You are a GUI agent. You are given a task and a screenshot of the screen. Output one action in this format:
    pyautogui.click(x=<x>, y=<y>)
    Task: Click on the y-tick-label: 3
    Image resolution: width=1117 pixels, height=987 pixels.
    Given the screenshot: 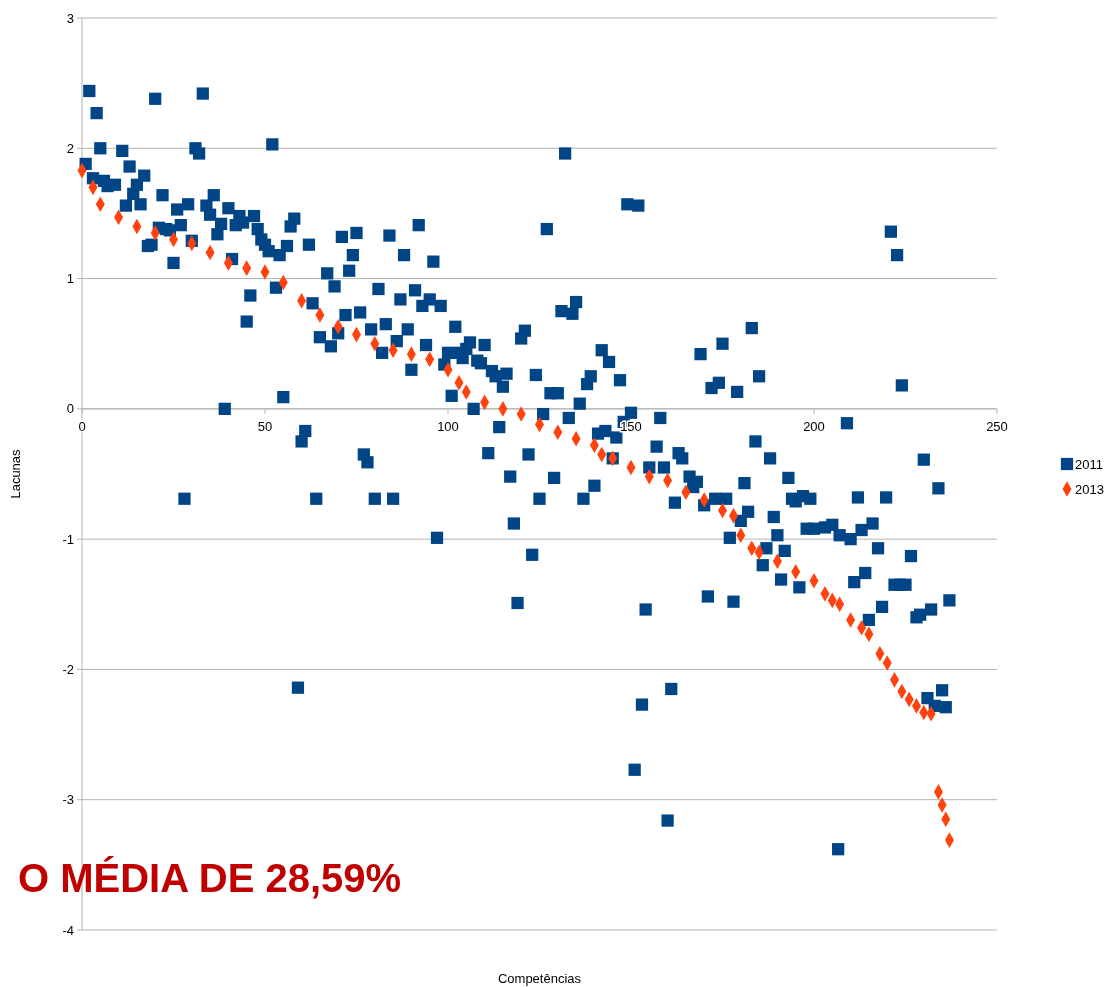 What is the action you would take?
    pyautogui.click(x=70, y=18)
    